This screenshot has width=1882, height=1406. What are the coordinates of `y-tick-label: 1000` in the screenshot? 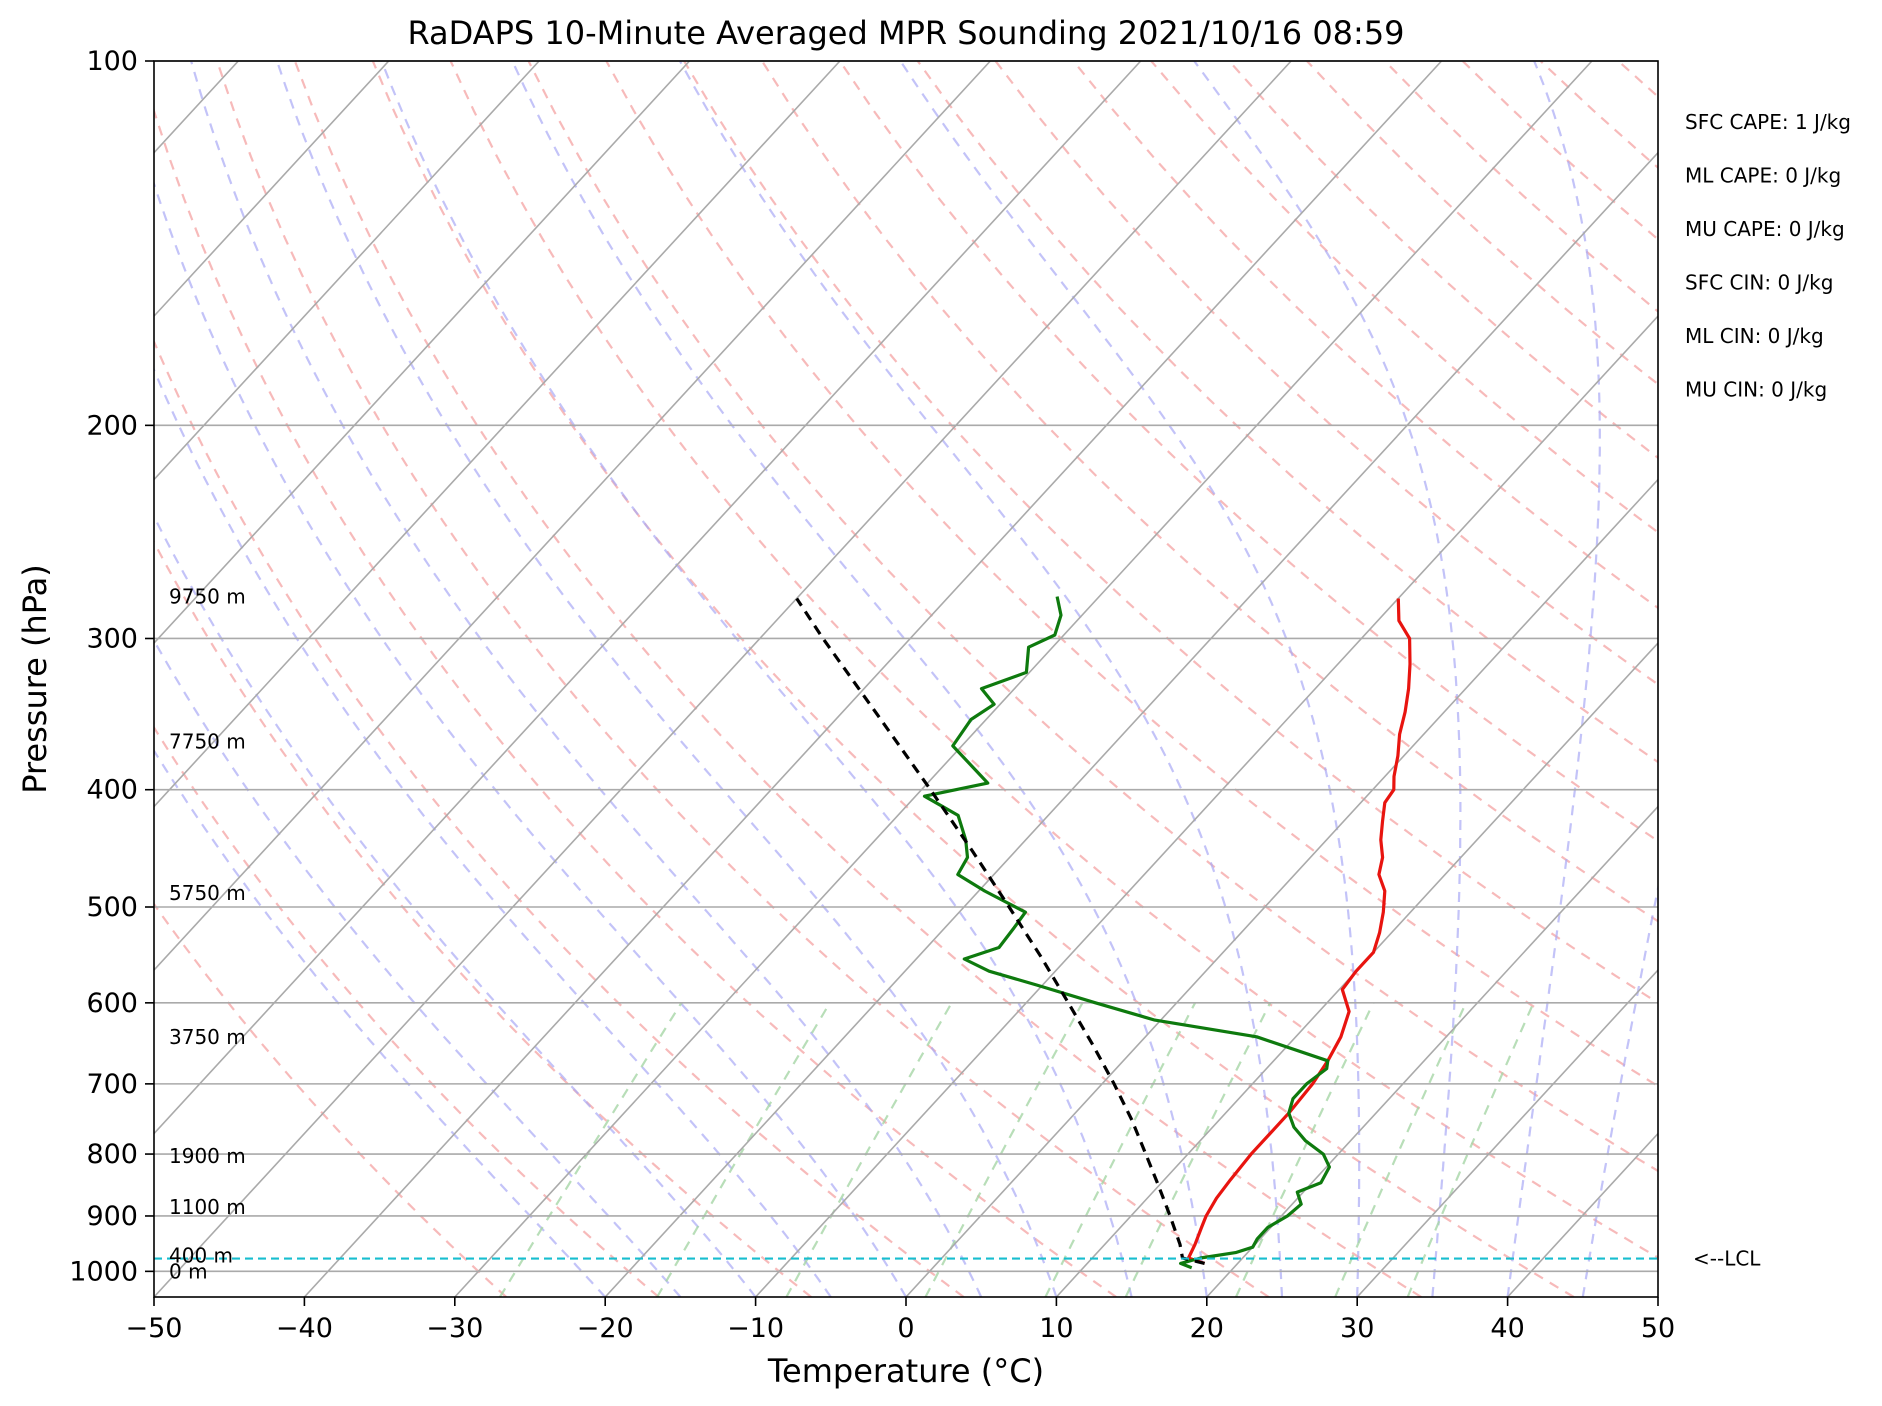 It's located at (103, 1271).